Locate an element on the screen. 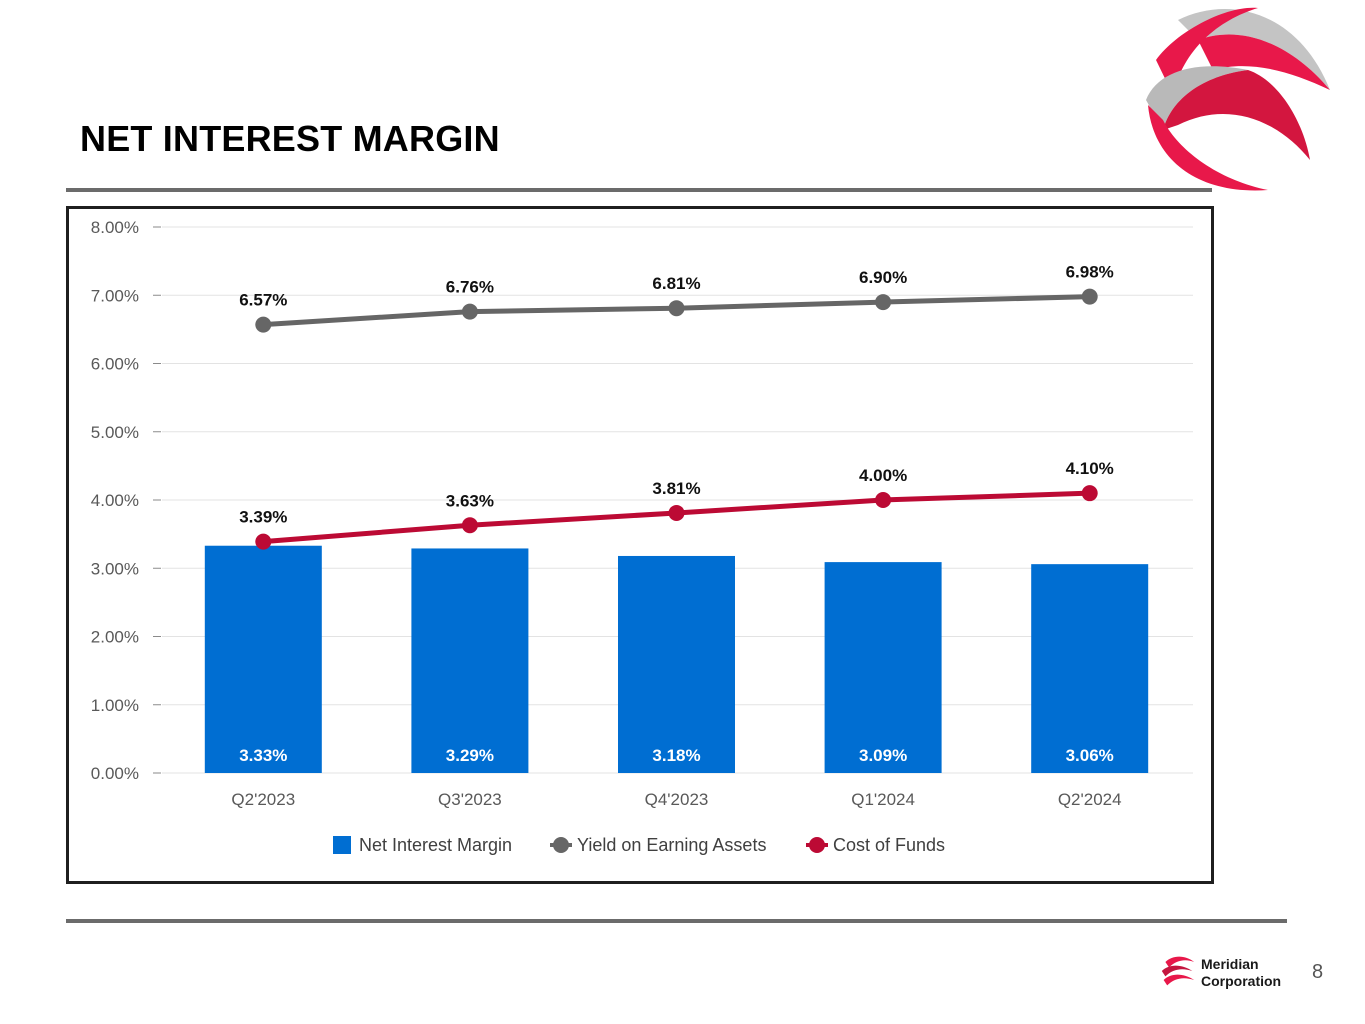 This screenshot has height=1024, width=1365. y-tick-label: 7.00% is located at coordinates (115, 295).